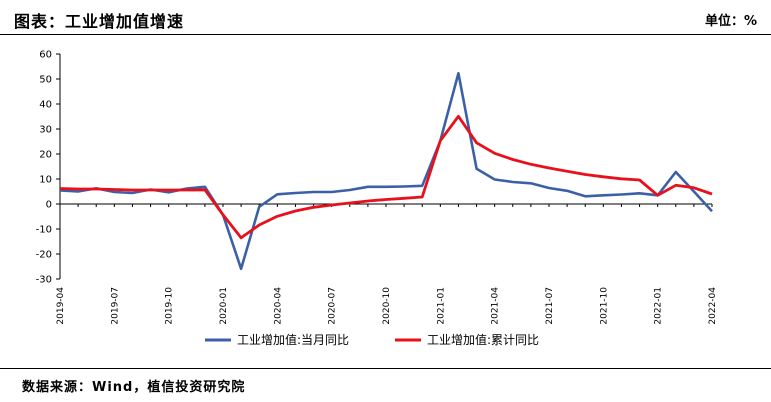 The width and height of the screenshot is (771, 402). I want to click on x-tick-label: 2022-04, so click(713, 306).